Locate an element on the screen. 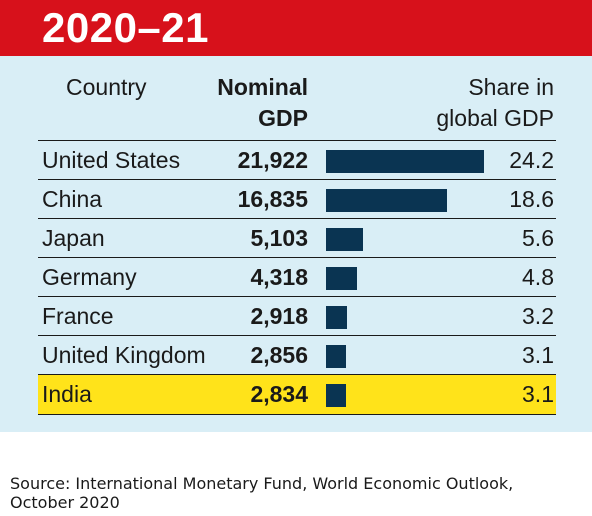 Image resolution: width=592 pixels, height=516 pixels. table-row: Germany 4,318 4.8 is located at coordinates (297, 277).